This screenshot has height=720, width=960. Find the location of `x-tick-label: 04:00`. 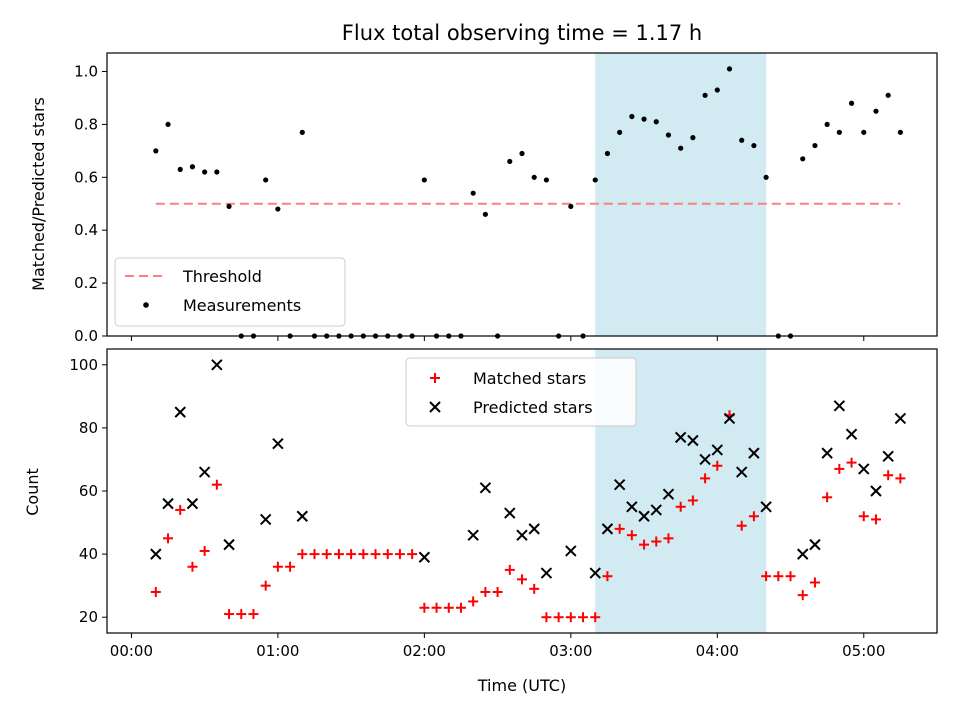

x-tick-label: 04:00 is located at coordinates (717, 651).